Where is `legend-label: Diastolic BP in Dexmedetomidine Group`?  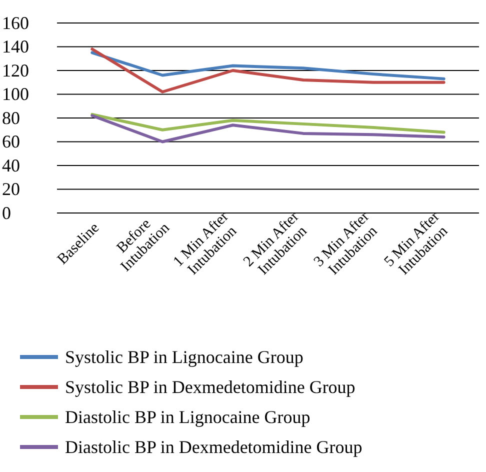 legend-label: Diastolic BP in Dexmedetomidine Group is located at coordinates (213, 447).